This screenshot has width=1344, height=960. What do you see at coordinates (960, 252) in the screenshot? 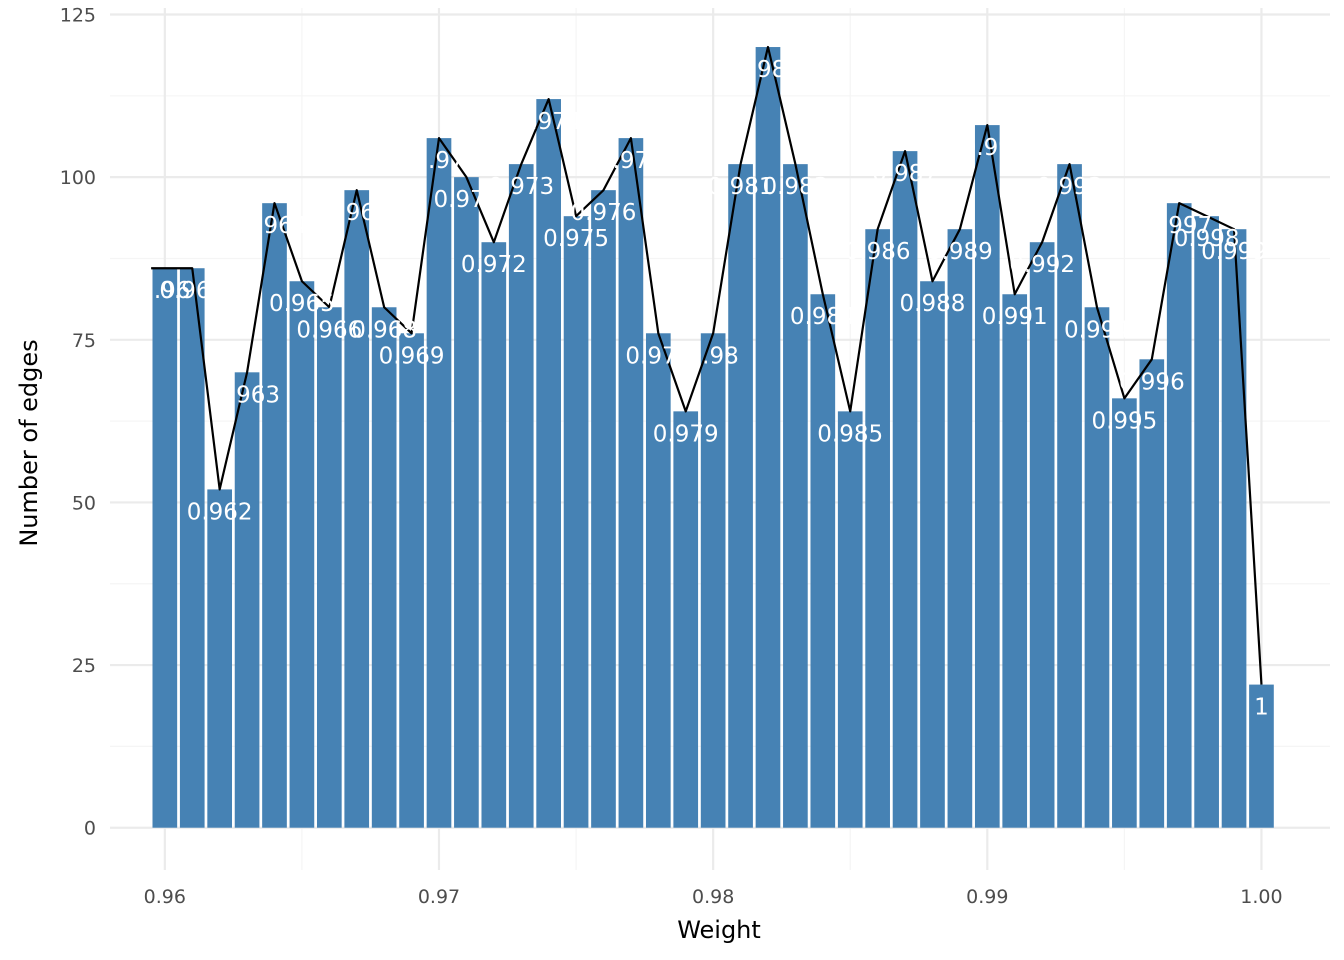
I see `bar-label: 0.989` at bounding box center [960, 252].